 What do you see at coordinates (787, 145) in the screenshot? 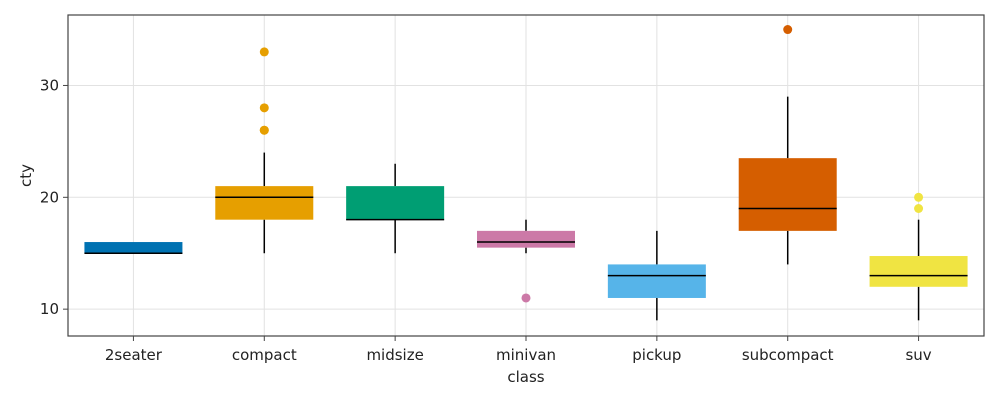
I see `box-subcompact` at bounding box center [787, 145].